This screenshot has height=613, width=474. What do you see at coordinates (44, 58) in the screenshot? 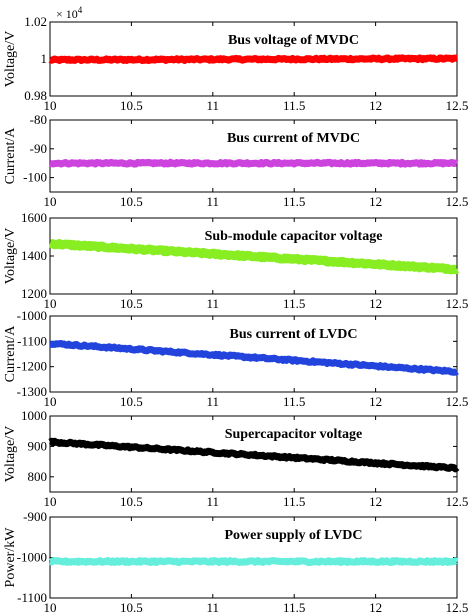
I see `y-tick-label: 1` at bounding box center [44, 58].